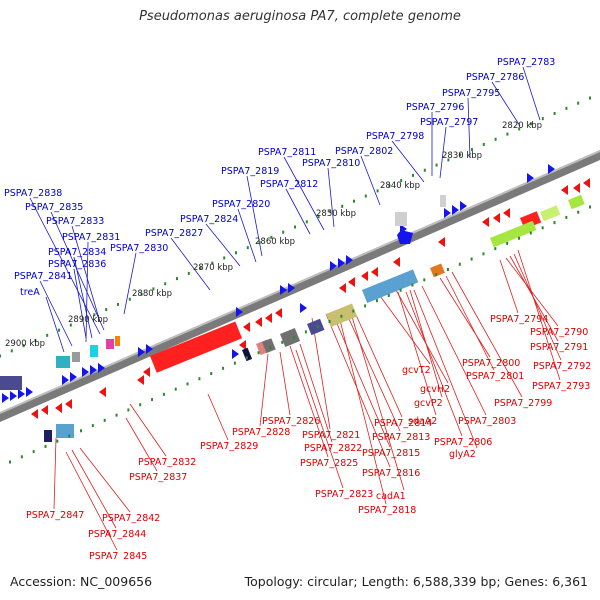 The width and height of the screenshot is (600, 600). Describe the element at coordinates (395, 136) in the screenshot. I see `forward-gene-label: PSPA7_2798` at that location.